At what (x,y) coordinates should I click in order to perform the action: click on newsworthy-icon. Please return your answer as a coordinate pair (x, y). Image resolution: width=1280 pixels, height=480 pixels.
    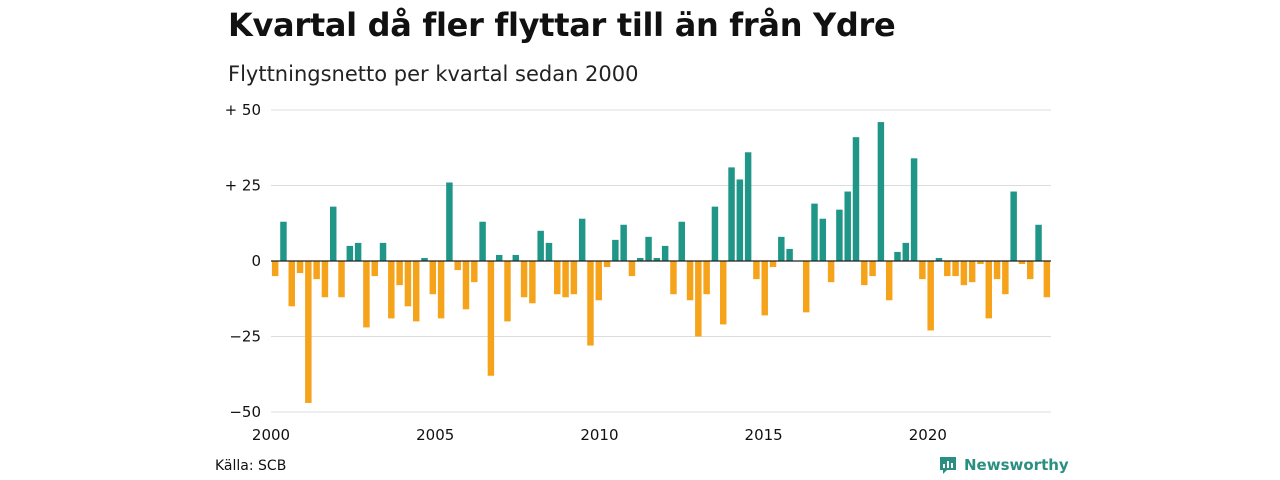
    Looking at the image, I should click on (948, 465).